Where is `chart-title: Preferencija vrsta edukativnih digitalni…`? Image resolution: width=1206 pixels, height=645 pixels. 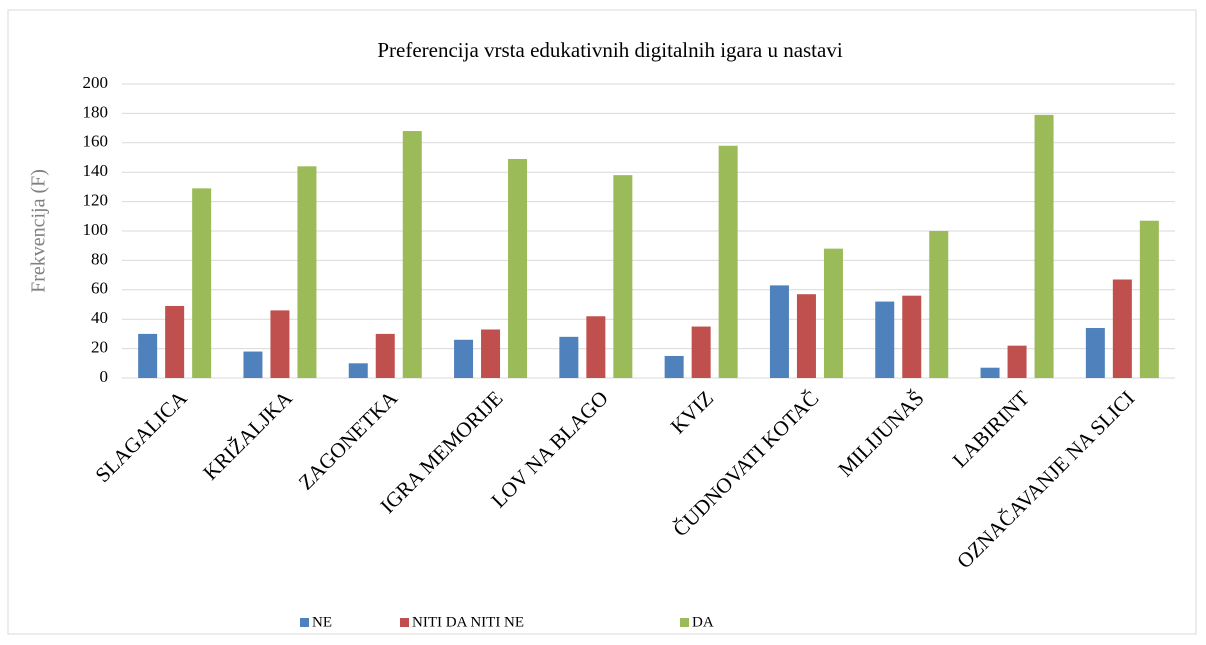
chart-title: Preferencija vrsta edukativnih digitalni… is located at coordinates (610, 50).